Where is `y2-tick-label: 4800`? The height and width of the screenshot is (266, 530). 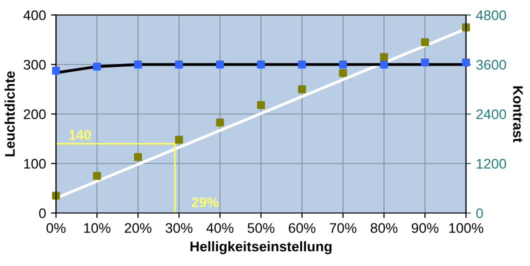
y2-tick-label: 4800 is located at coordinates (491, 15).